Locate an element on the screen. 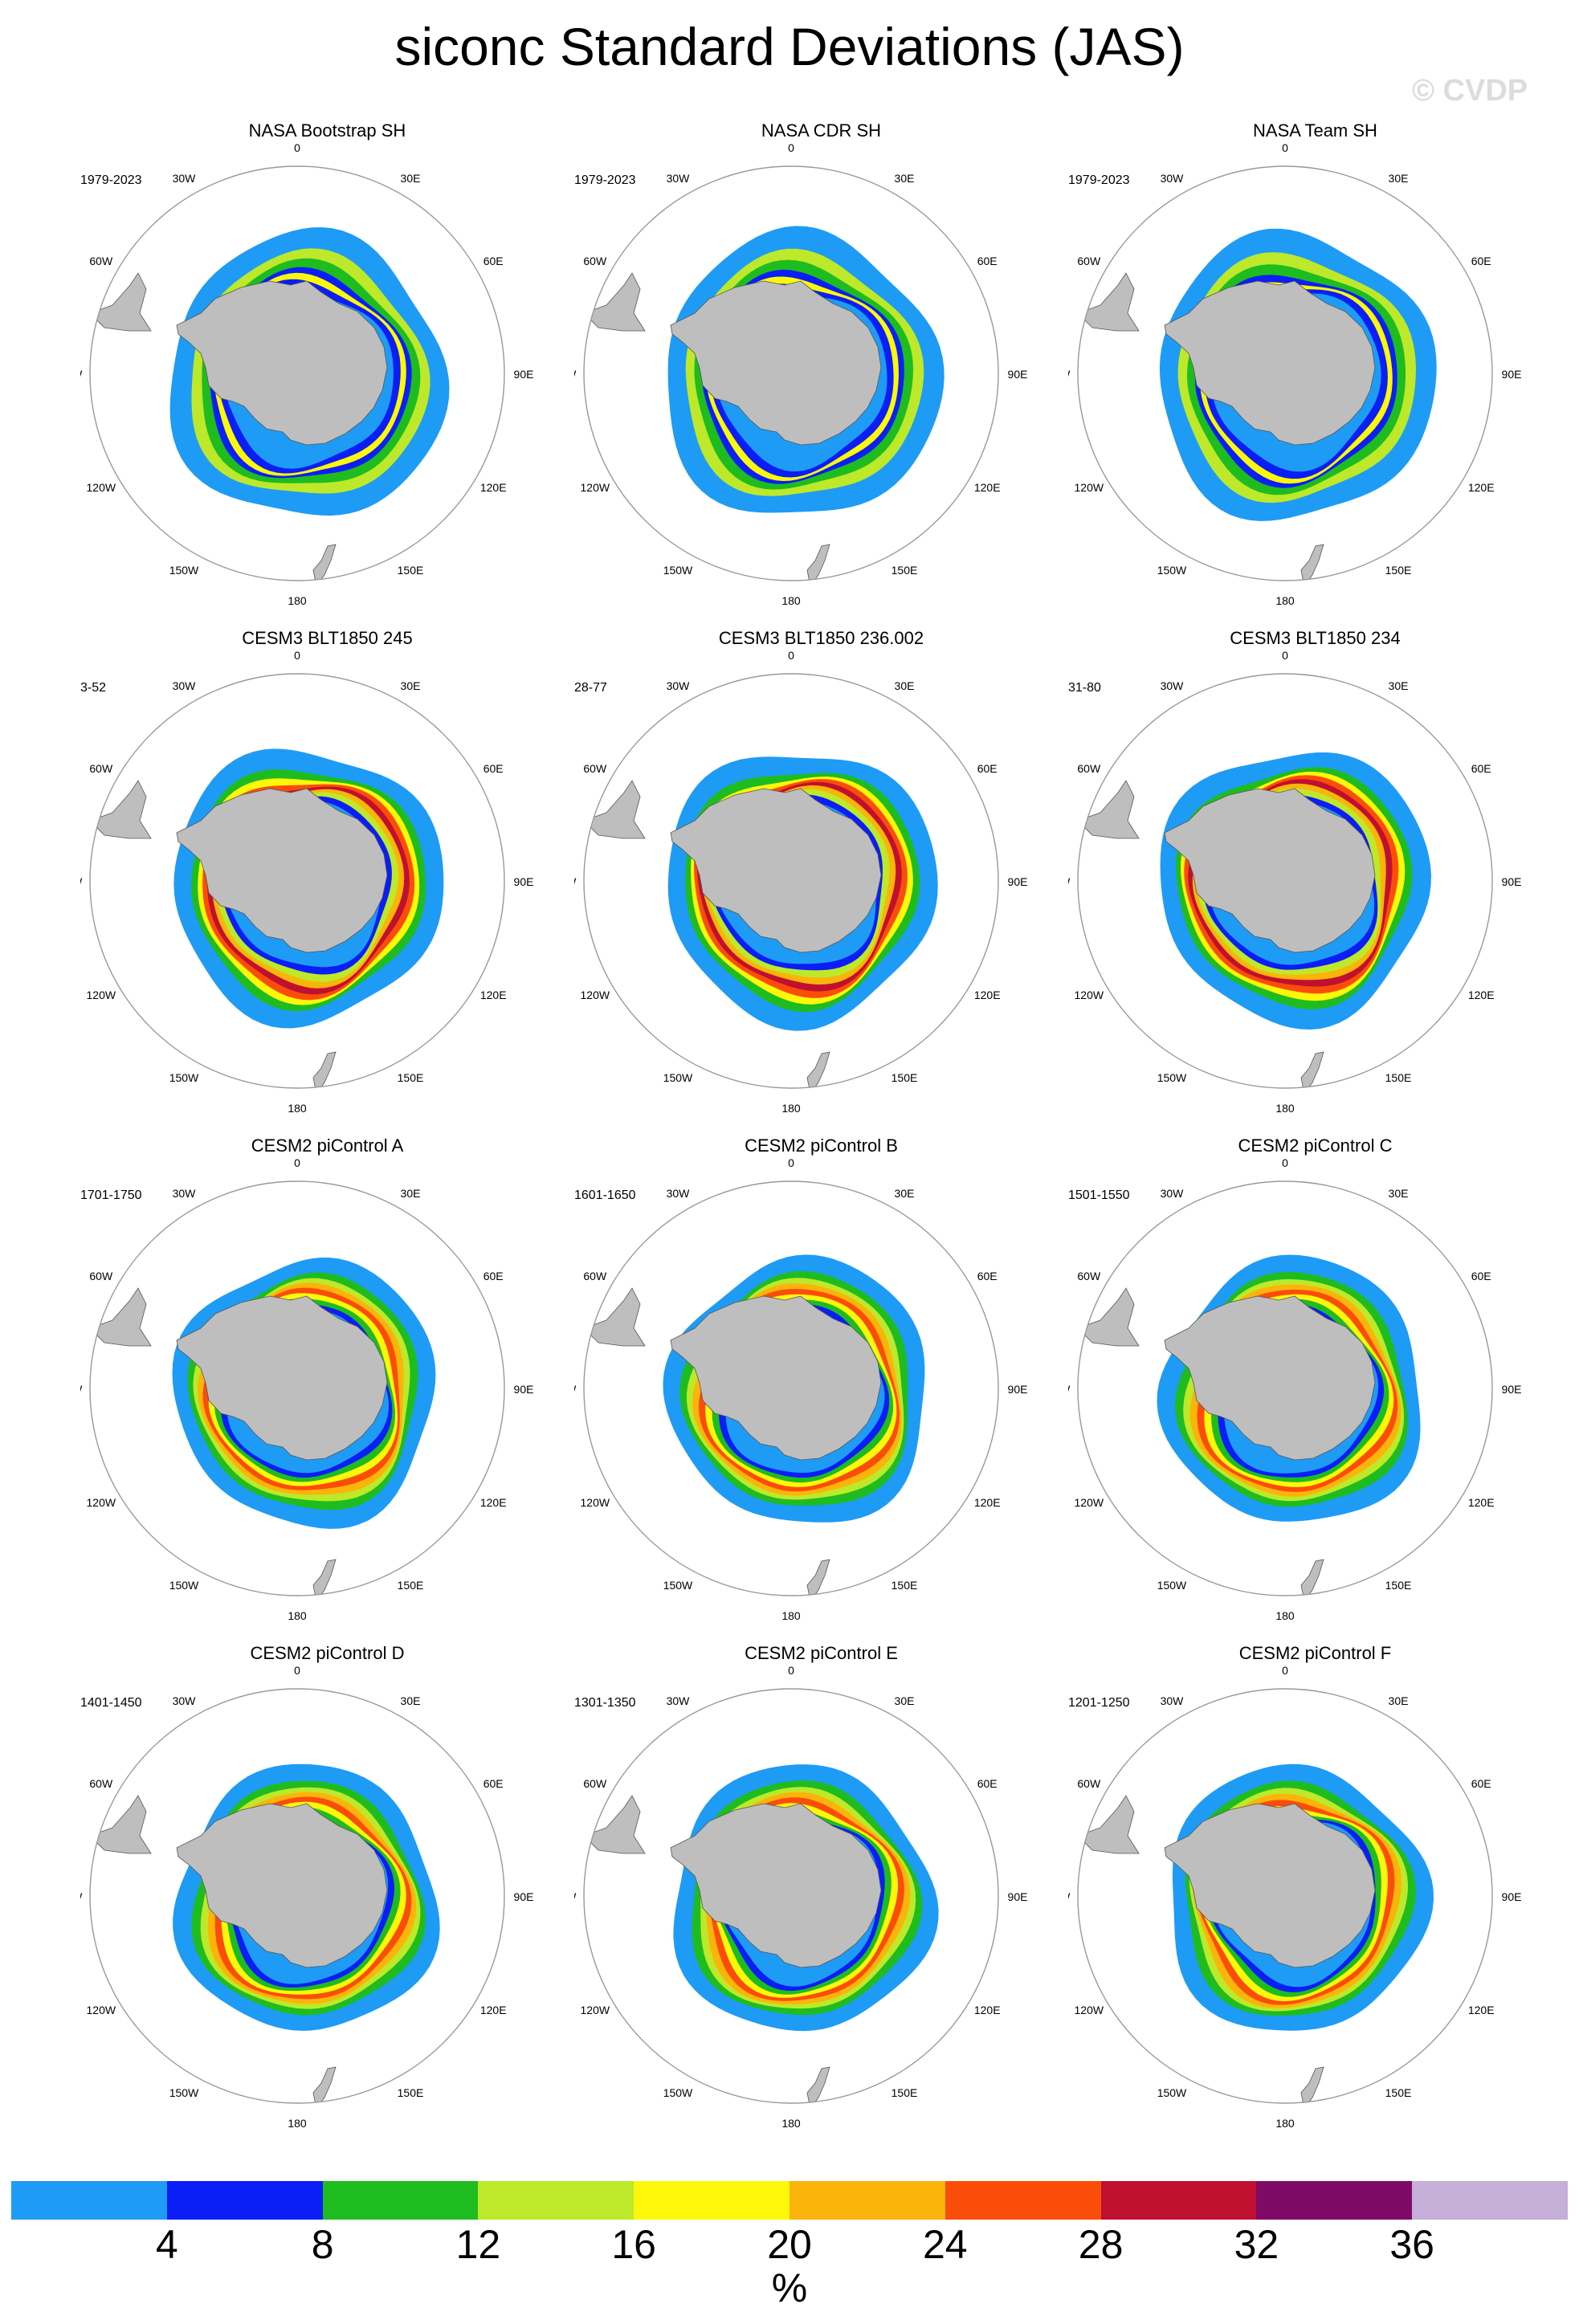 The image size is (1579, 2324). colorbar-tick-label: 16 is located at coordinates (633, 2245).